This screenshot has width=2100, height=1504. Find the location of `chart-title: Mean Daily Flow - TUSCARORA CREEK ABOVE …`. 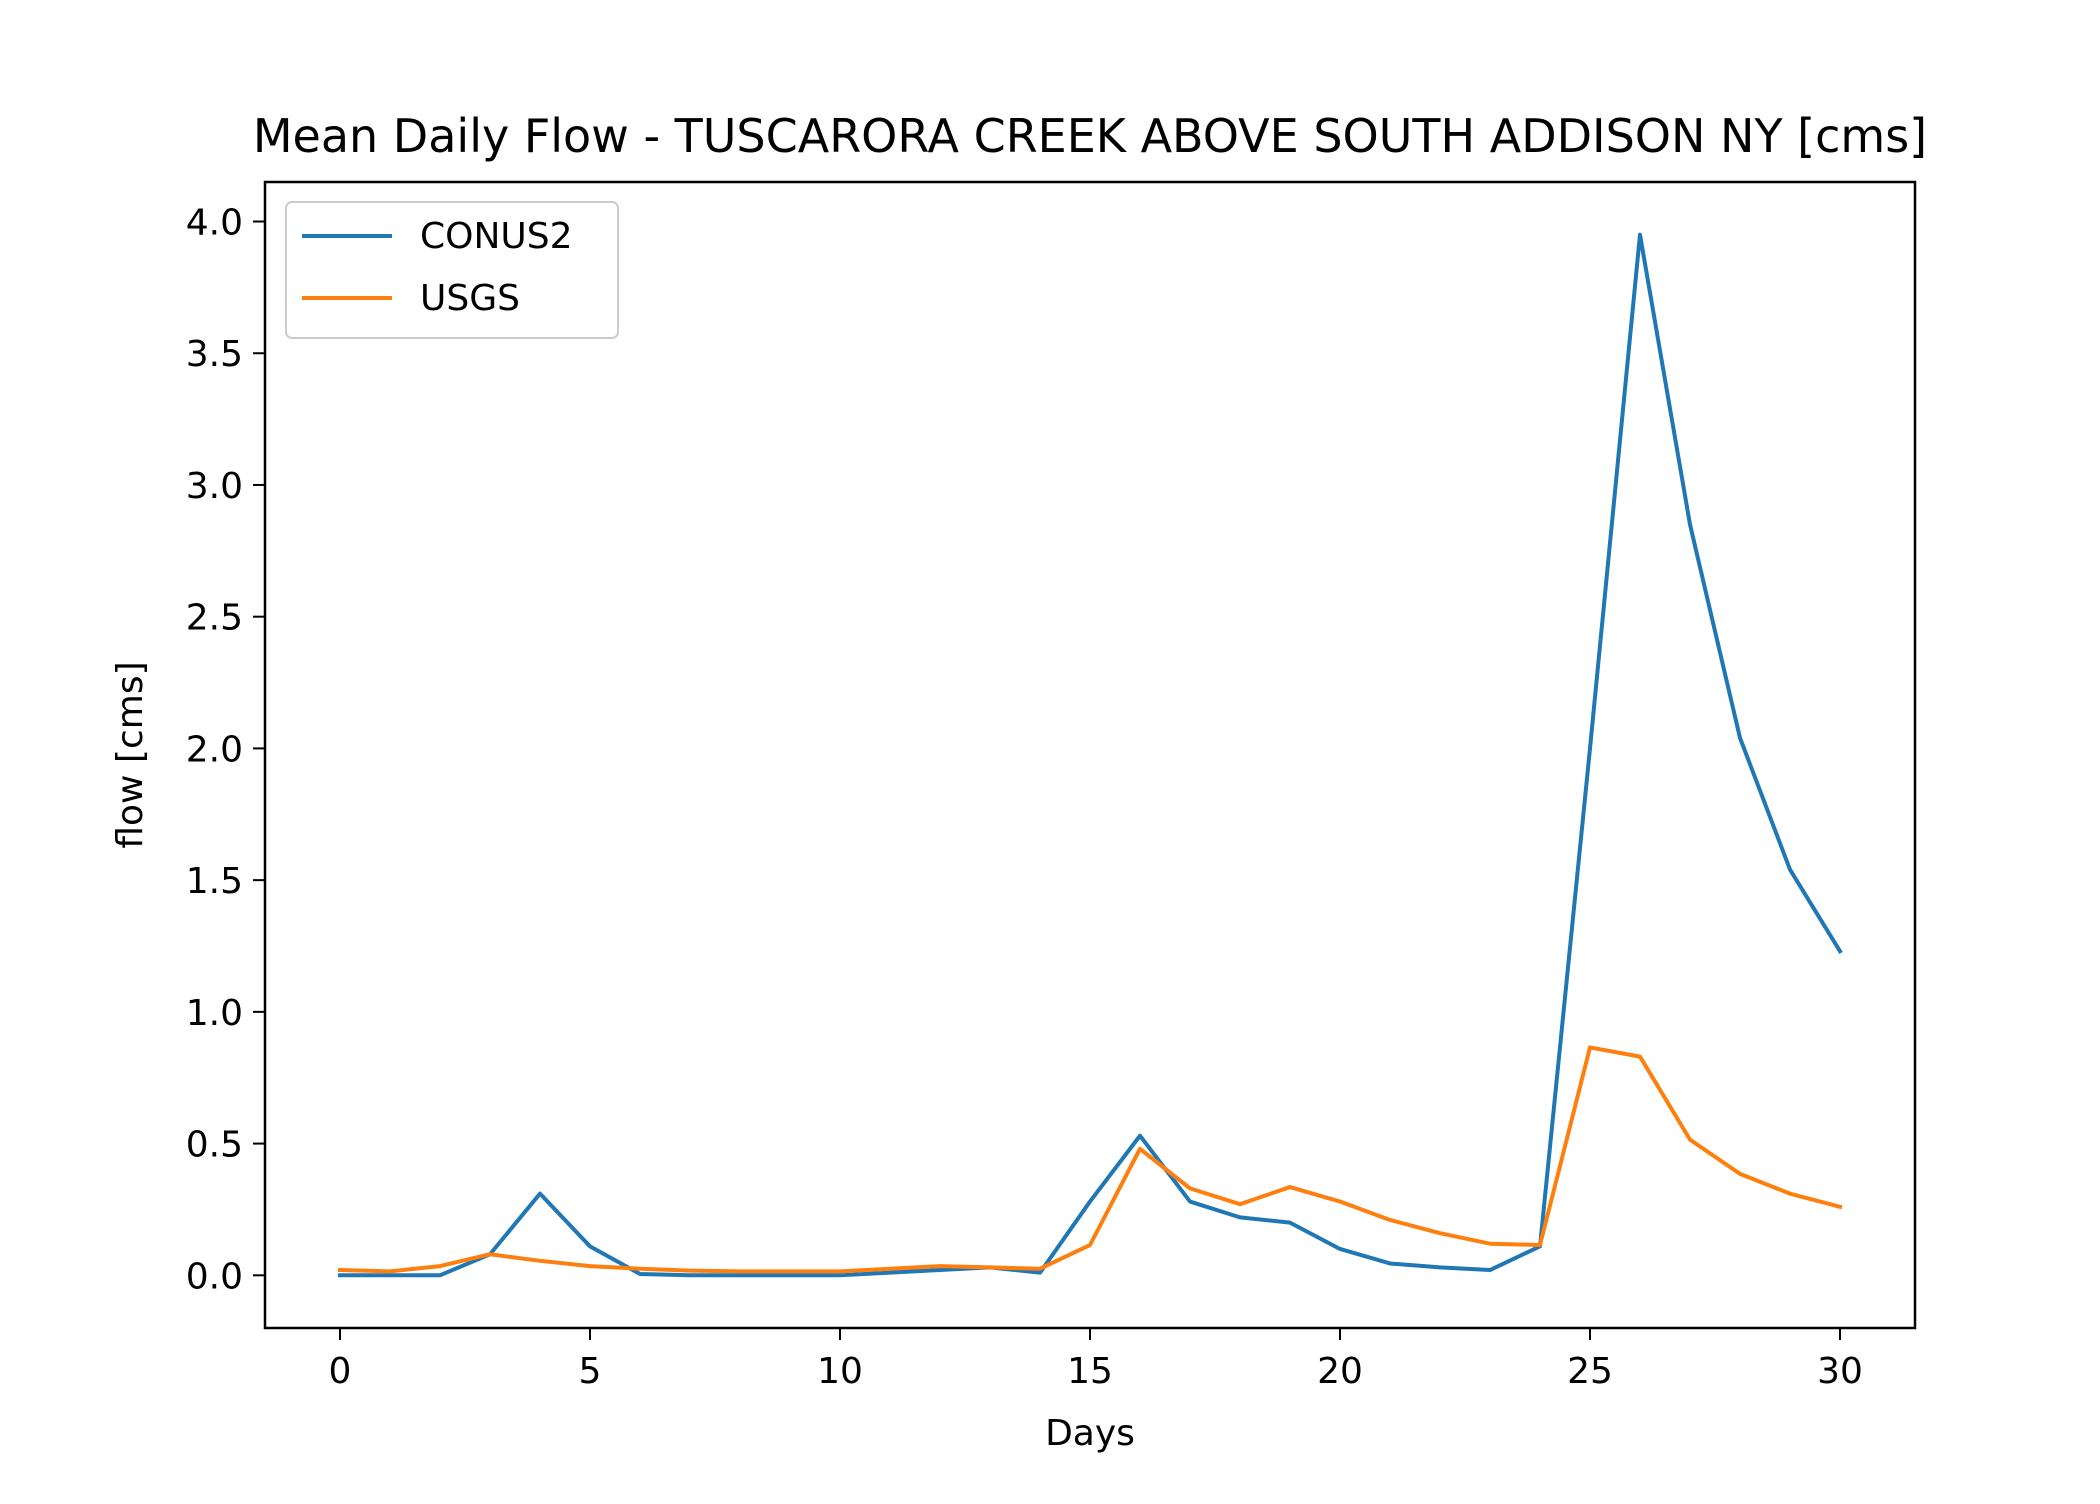

chart-title: Mean Daily Flow - TUSCARORA CREEK ABOVE … is located at coordinates (1090, 136).